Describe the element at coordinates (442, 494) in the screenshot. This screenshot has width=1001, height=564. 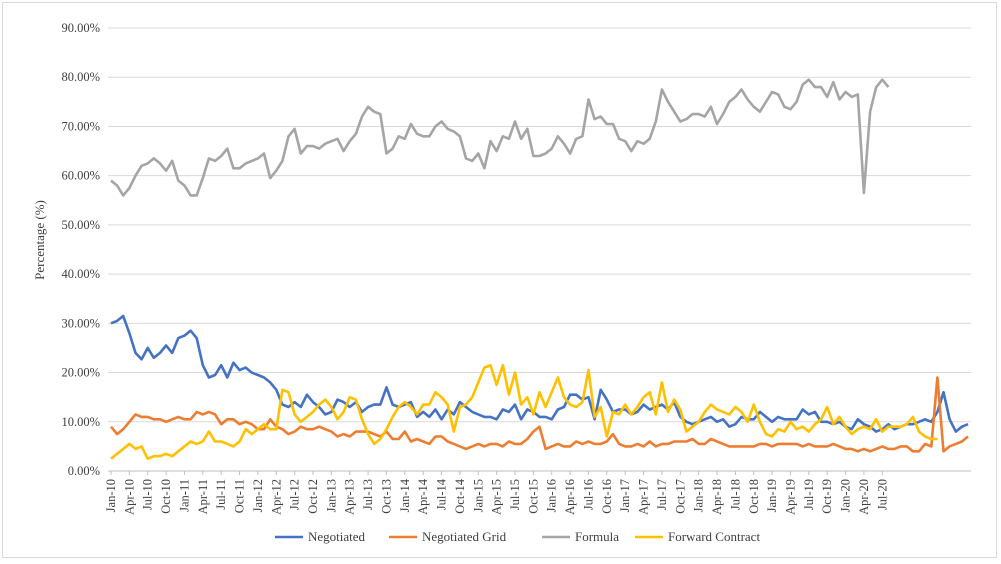
I see `x-tick-label: Jul-14` at that location.